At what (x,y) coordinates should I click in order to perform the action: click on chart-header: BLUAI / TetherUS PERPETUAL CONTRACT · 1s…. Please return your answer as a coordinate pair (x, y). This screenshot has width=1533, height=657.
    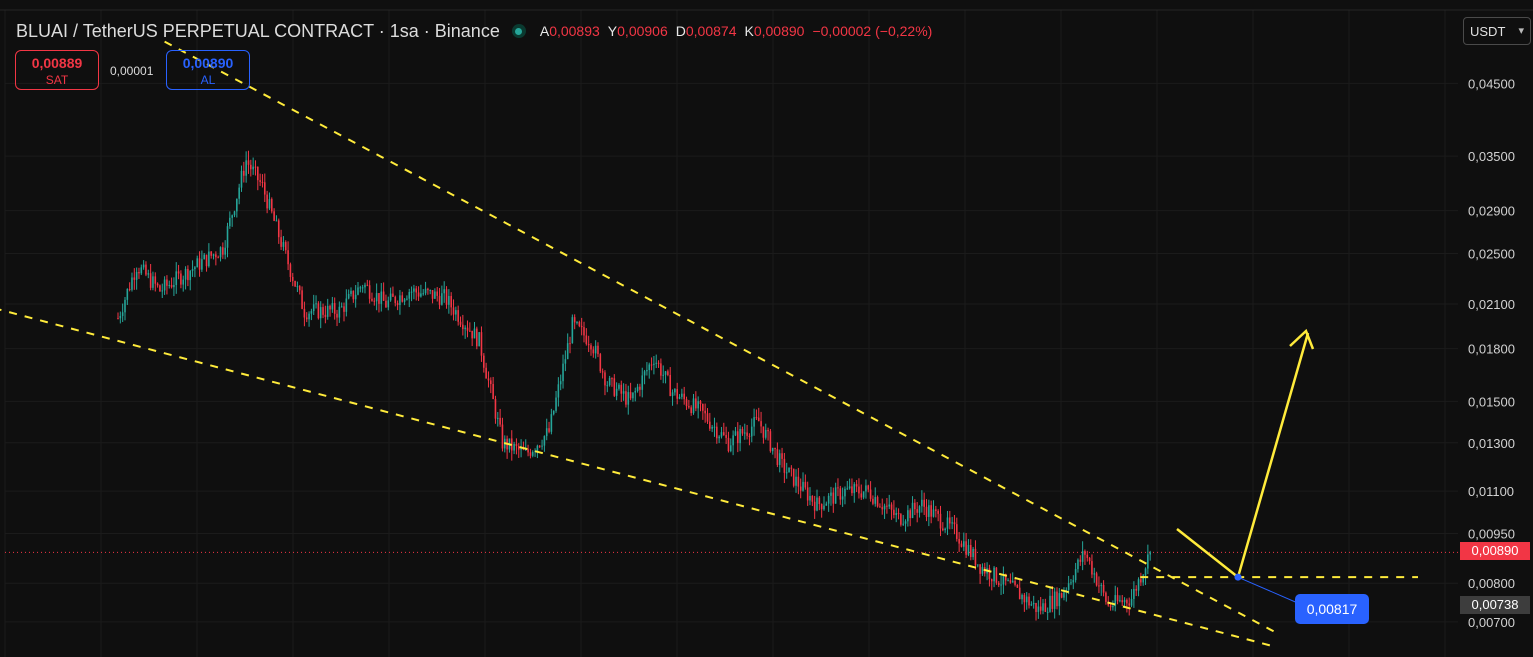
    Looking at the image, I should click on (474, 31).